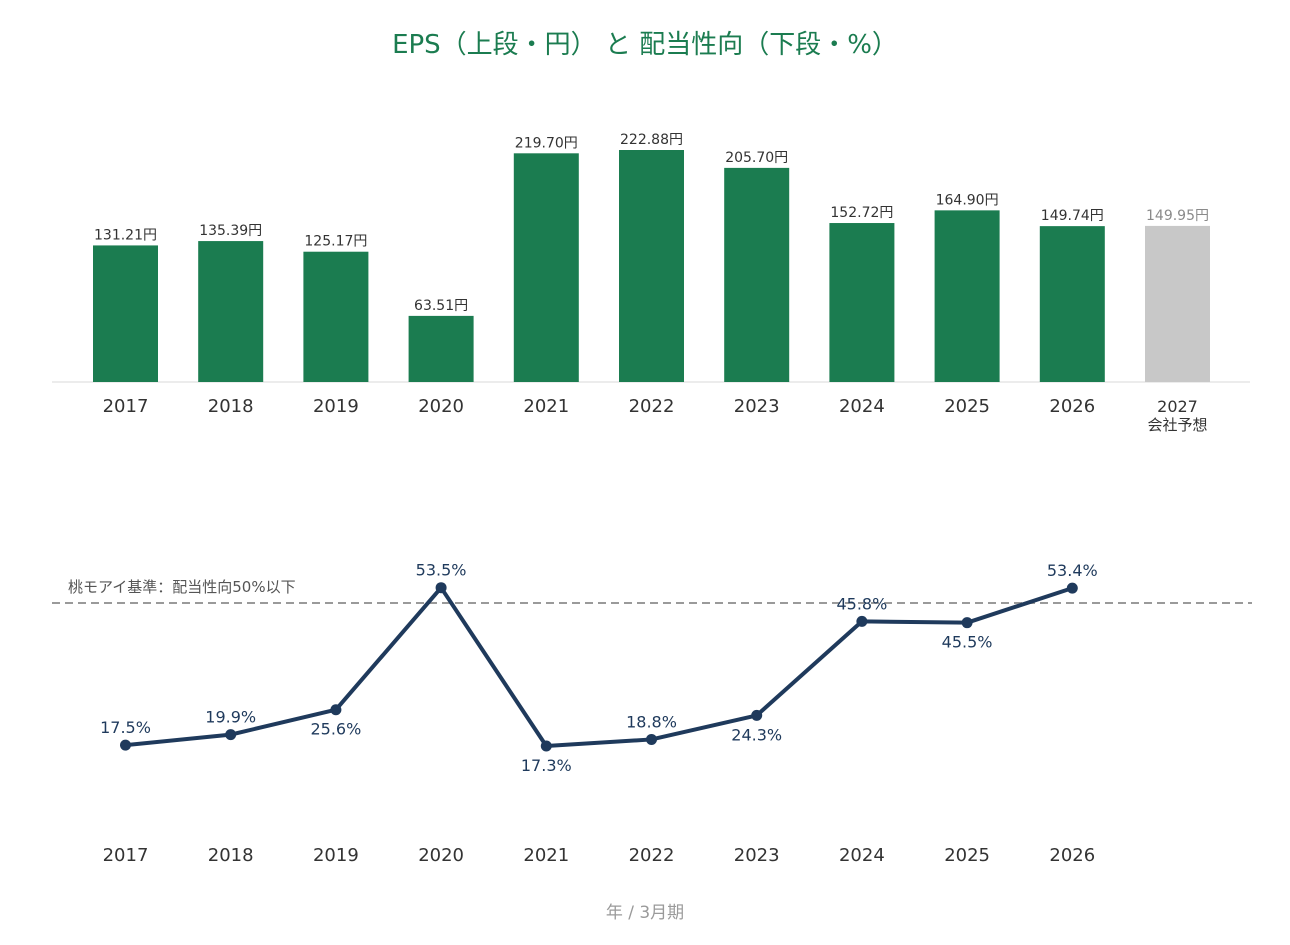 This screenshot has width=1290, height=945. I want to click on payout-ratio-line, so click(599, 666).